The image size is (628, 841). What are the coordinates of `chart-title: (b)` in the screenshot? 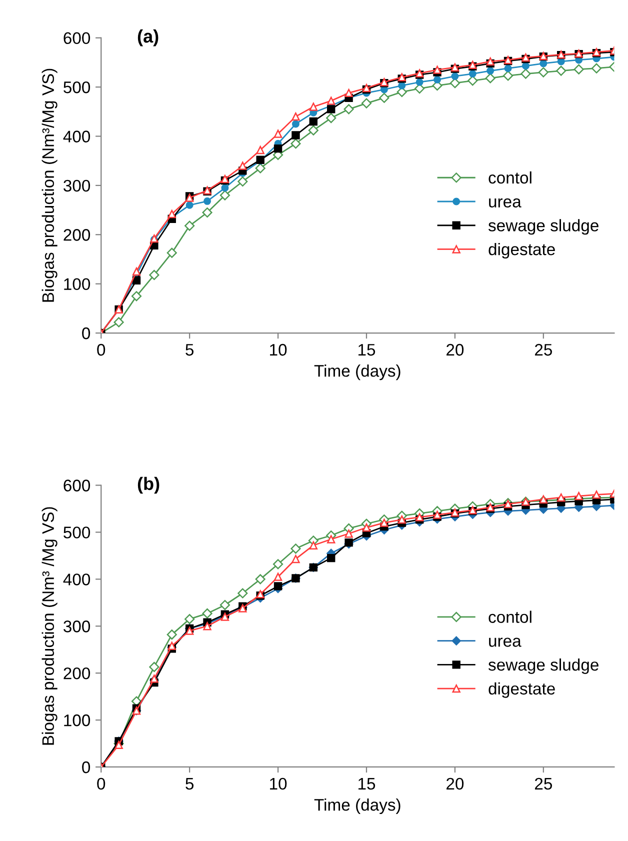 It's located at (149, 485).